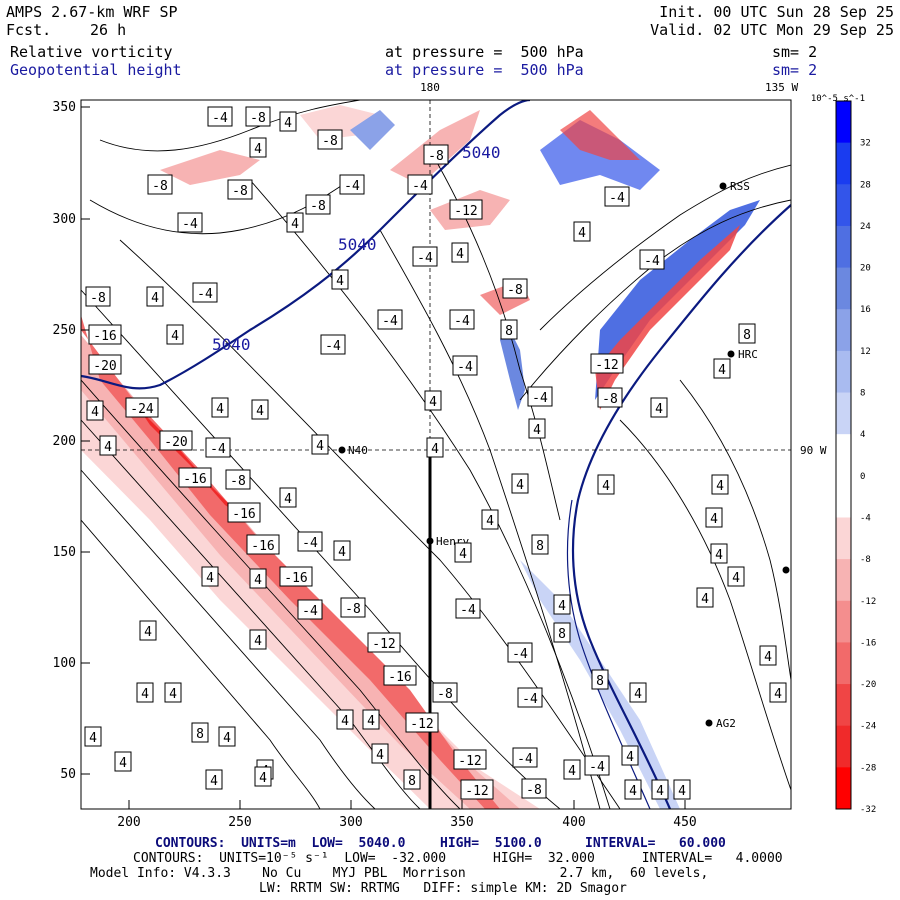  What do you see at coordinates (772, 30) in the screenshot?
I see `valid-time: Valid. 02 UTC Mon 29 Sep 25` at bounding box center [772, 30].